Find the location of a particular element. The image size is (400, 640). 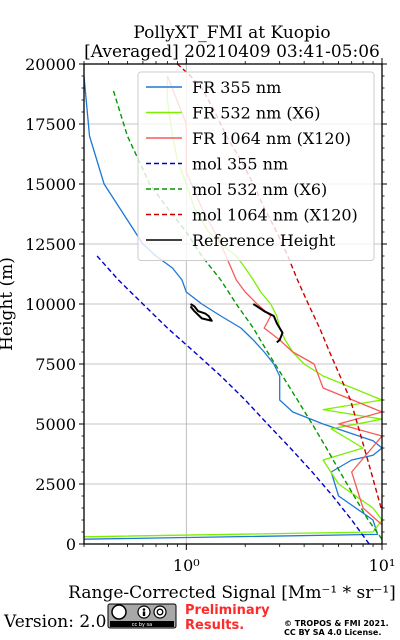

title-line-1: PollyXT_FMI at Kuopio is located at coordinates (231, 33).